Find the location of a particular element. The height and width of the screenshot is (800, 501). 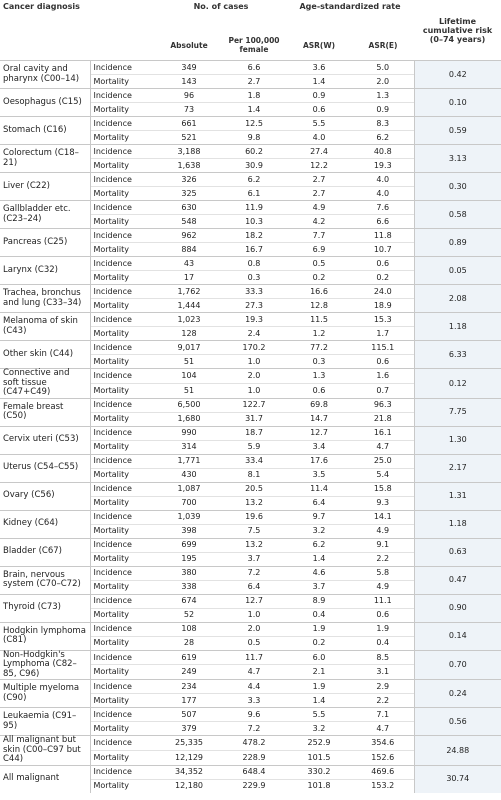

diagnosis-cell: All malignant is located at coordinates (45, 778).